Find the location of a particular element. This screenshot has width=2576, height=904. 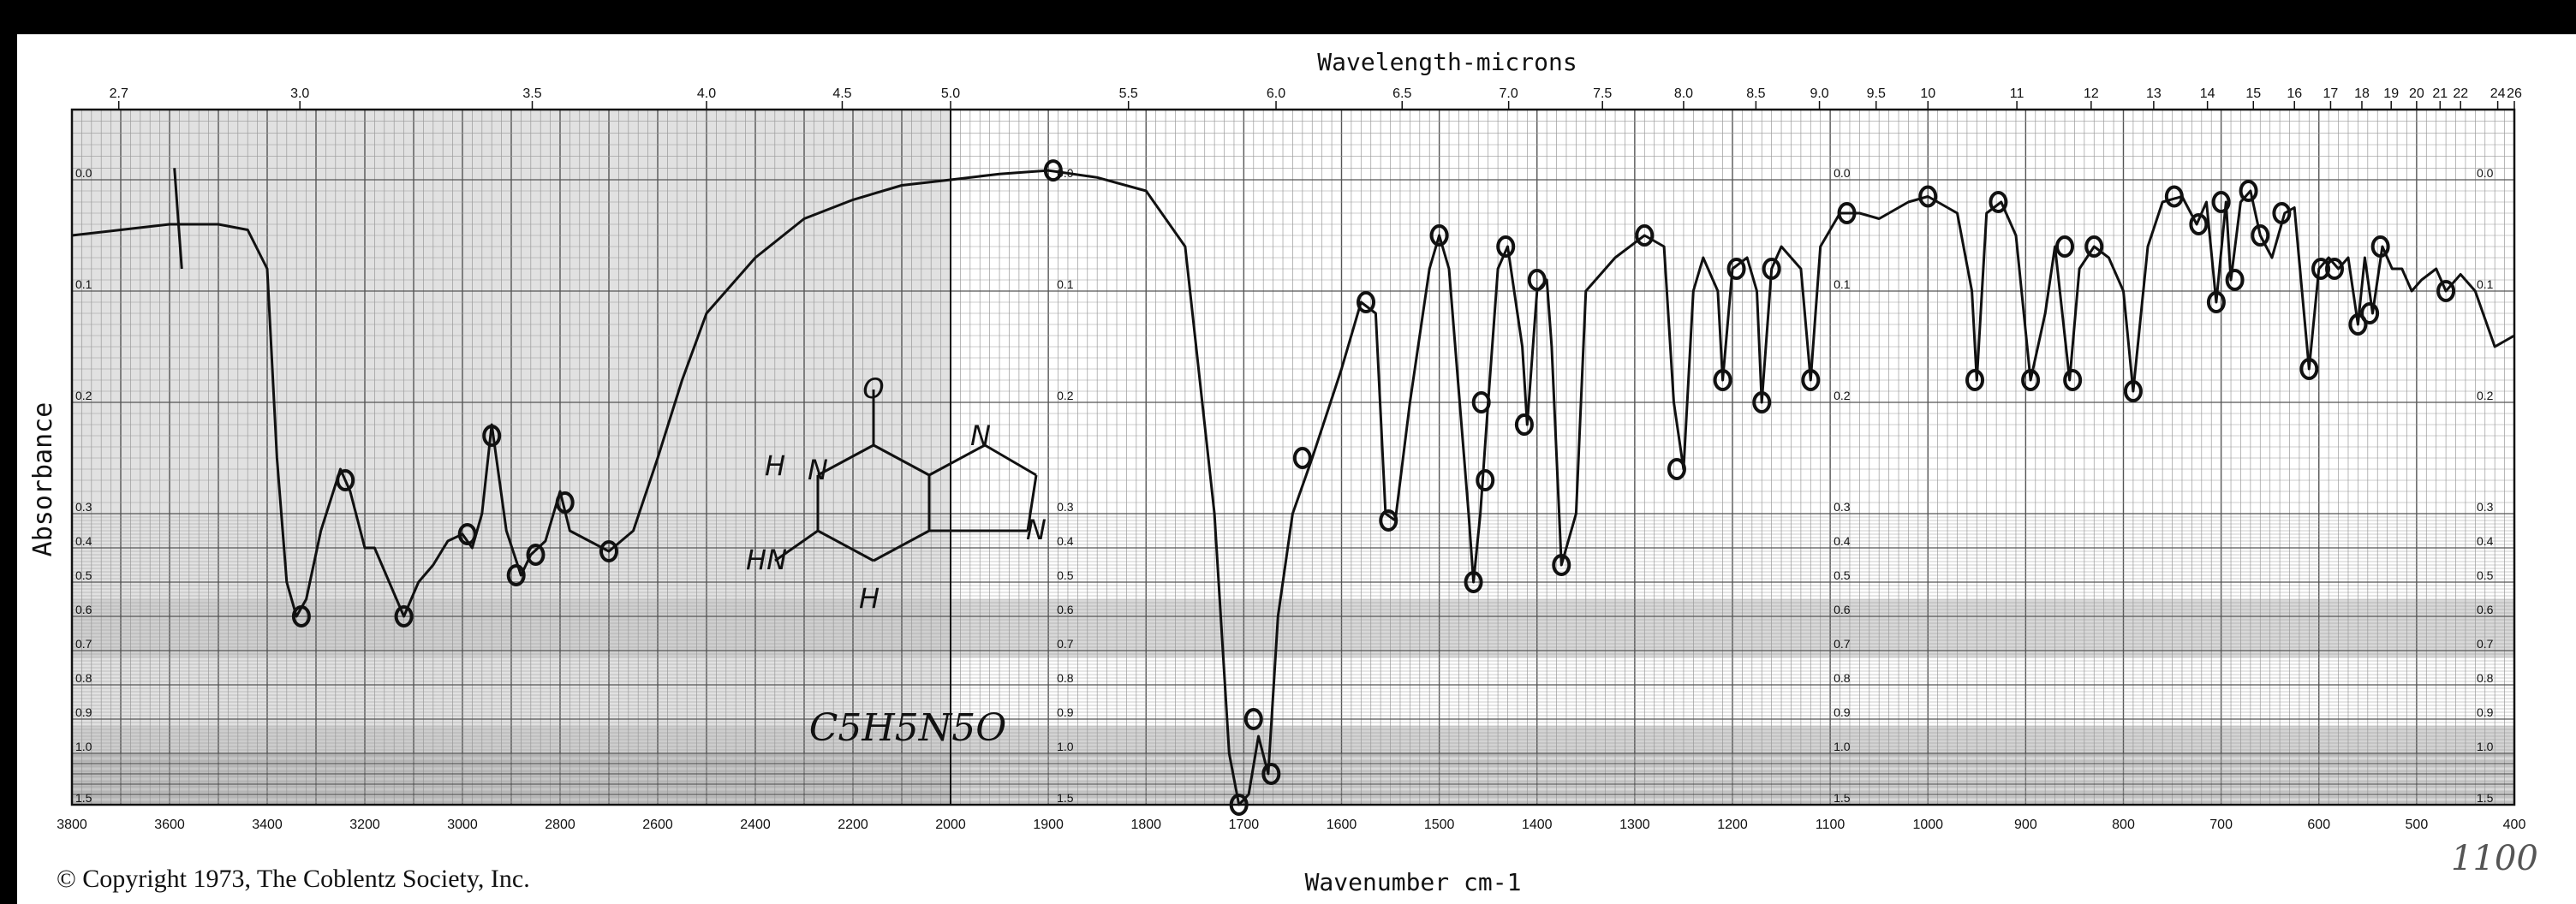

top-tick-label: 8.5 is located at coordinates (1755, 94).